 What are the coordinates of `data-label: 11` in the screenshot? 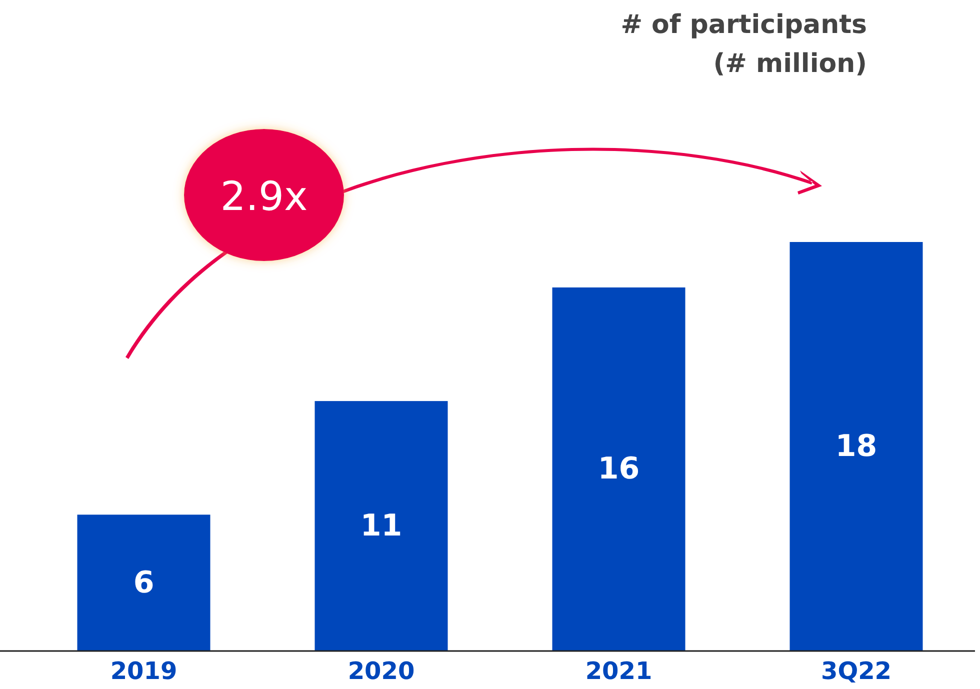 It's located at (381, 526).